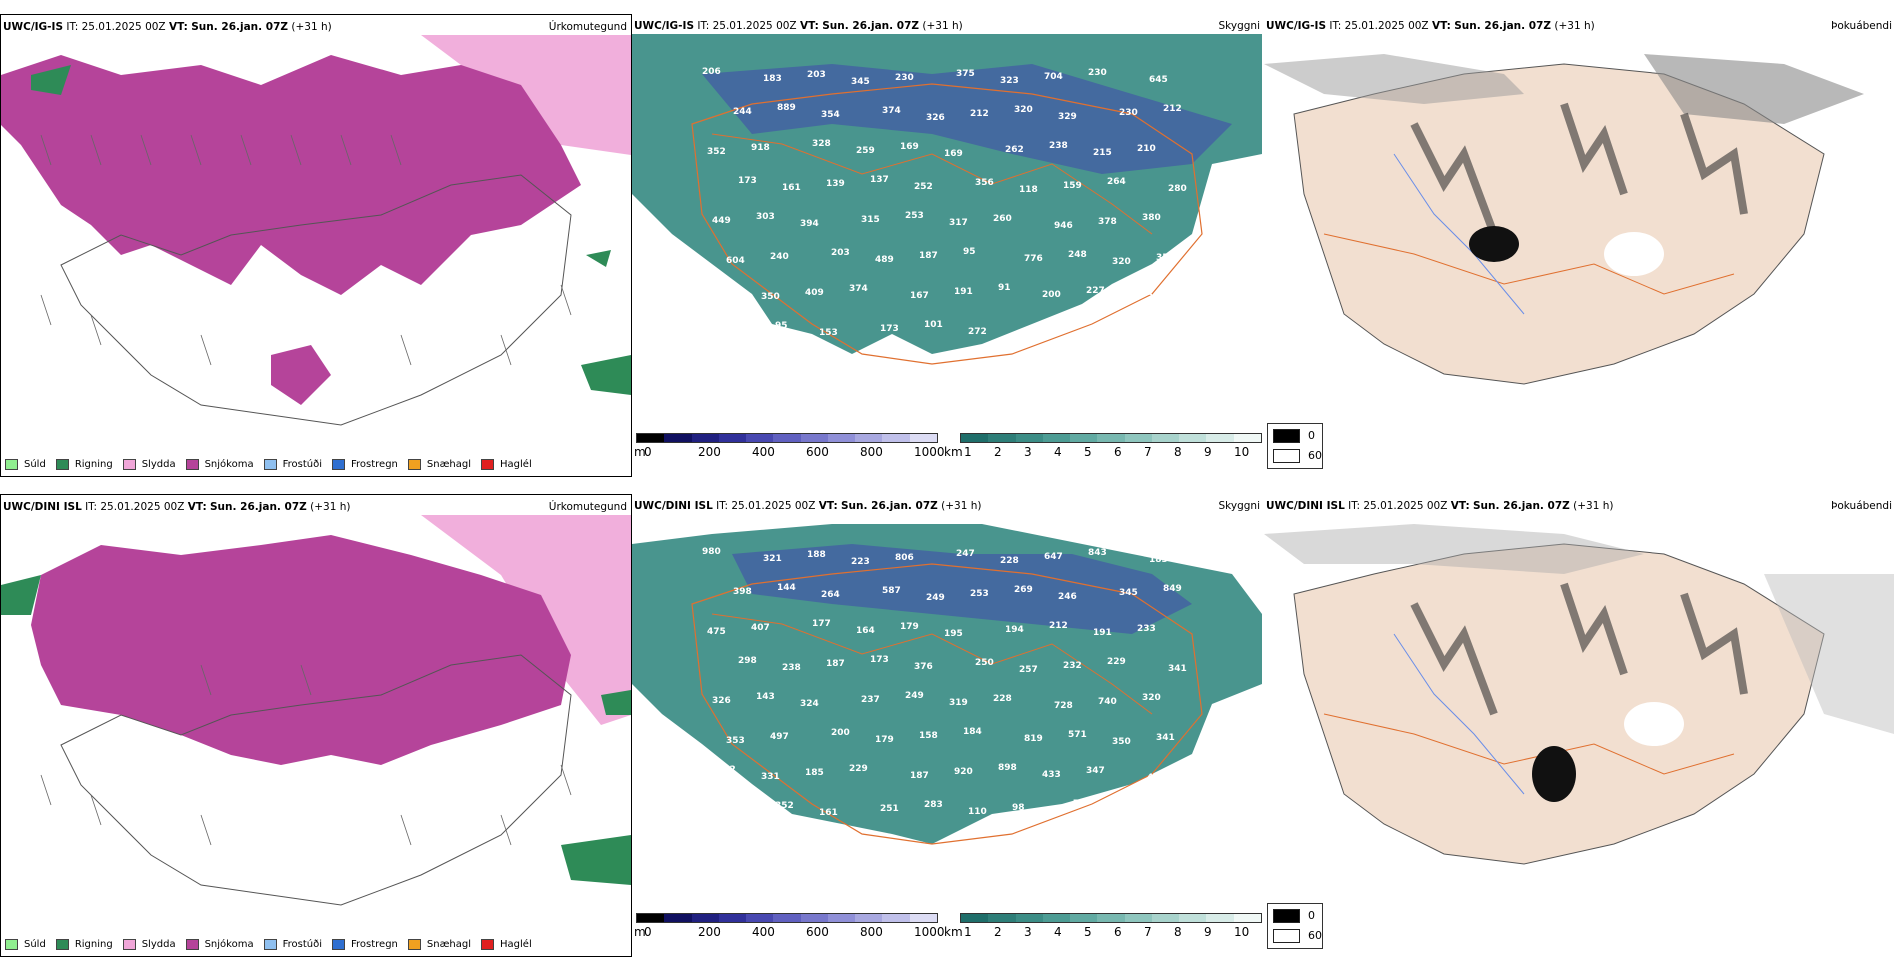 This screenshot has height=957, width=1900. What do you see at coordinates (786, 108) in the screenshot?
I see `cloud-base-value: 889` at bounding box center [786, 108].